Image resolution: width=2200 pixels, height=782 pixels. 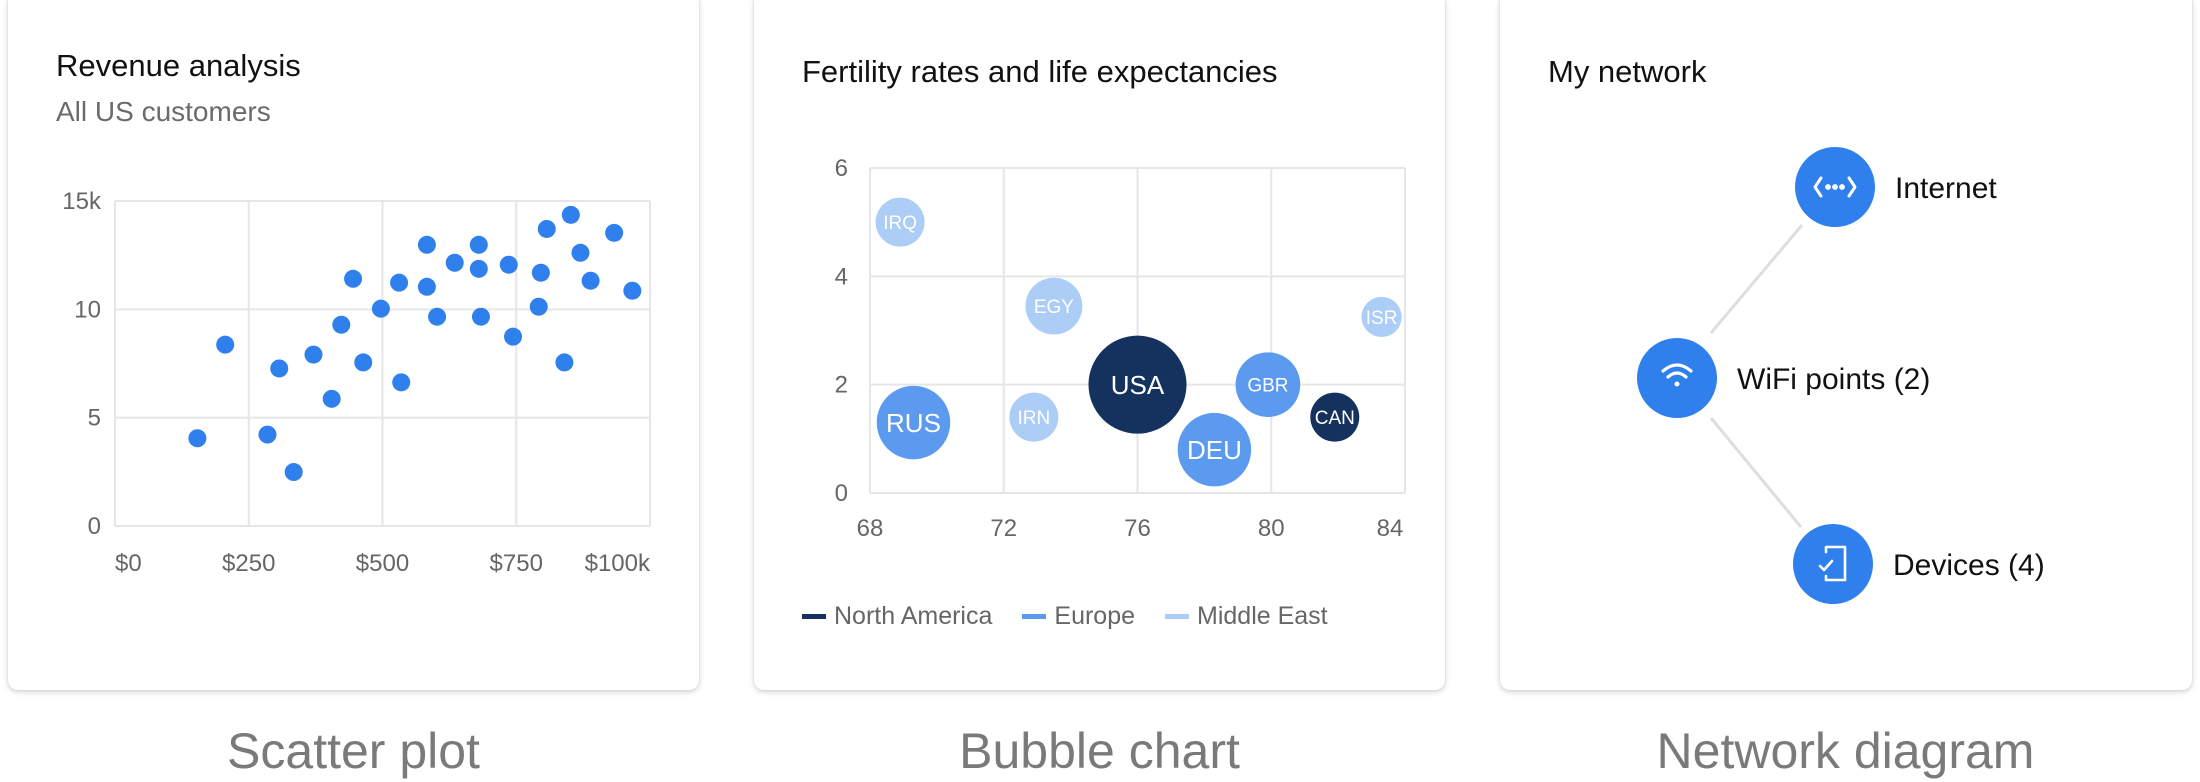 I want to click on wifi-icon, so click(x=1677, y=375).